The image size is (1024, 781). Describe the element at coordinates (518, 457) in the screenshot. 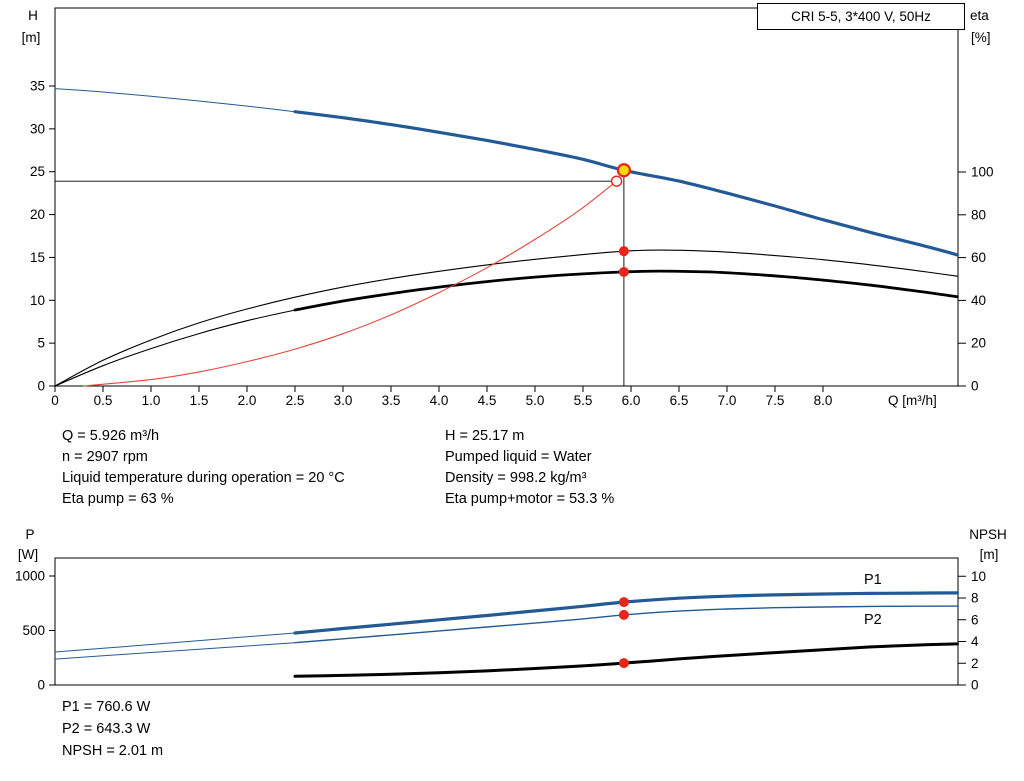

I see `info-line-liquid: Pumped liquid = Water` at that location.